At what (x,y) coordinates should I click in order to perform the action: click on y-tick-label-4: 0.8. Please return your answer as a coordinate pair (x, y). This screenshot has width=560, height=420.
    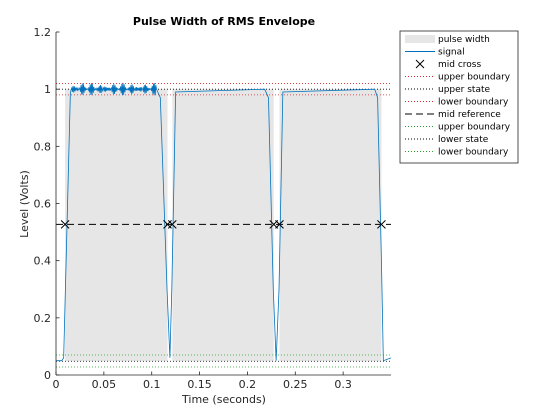
    Looking at the image, I should click on (43, 146).